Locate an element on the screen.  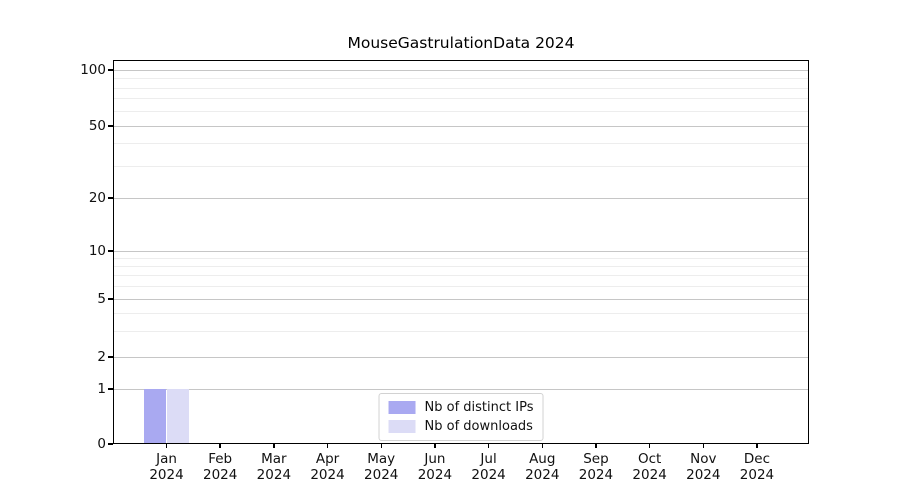
legend: Nb of distinct IPs Nb of downloads is located at coordinates (461, 417).